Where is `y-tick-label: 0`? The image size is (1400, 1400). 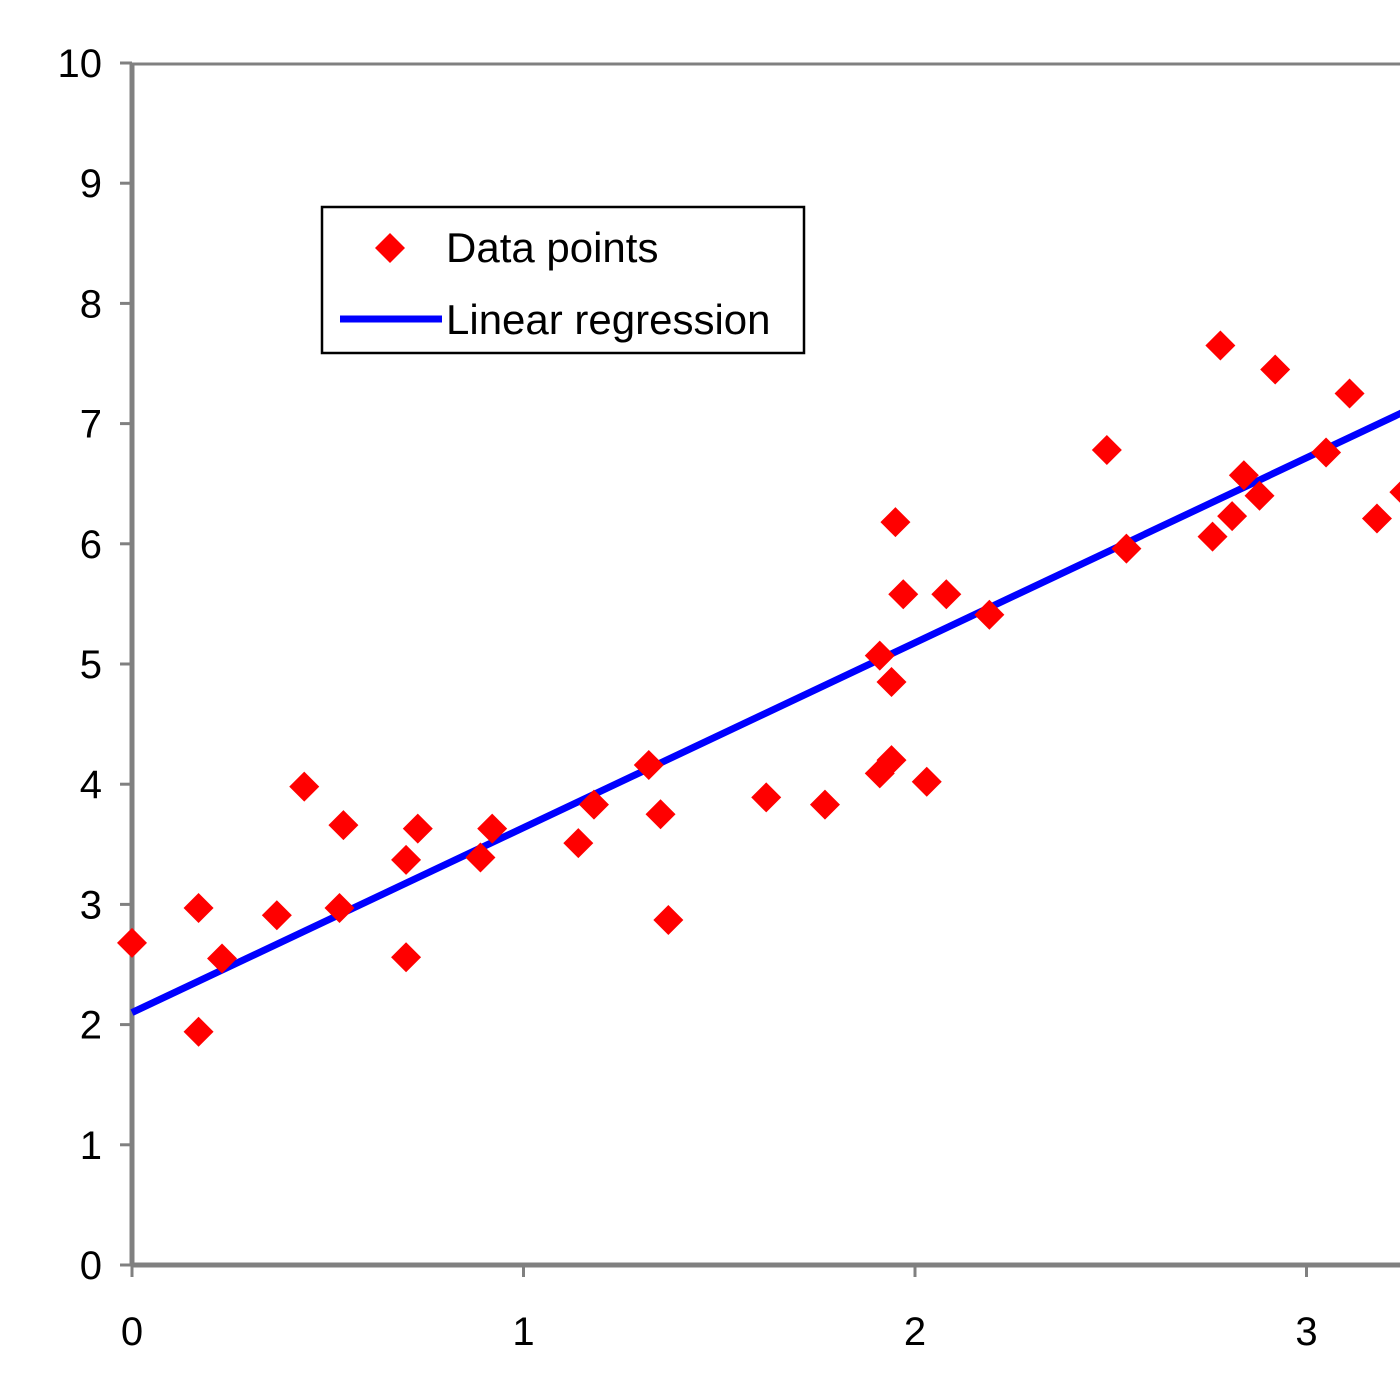 y-tick-label: 0 is located at coordinates (91, 1266).